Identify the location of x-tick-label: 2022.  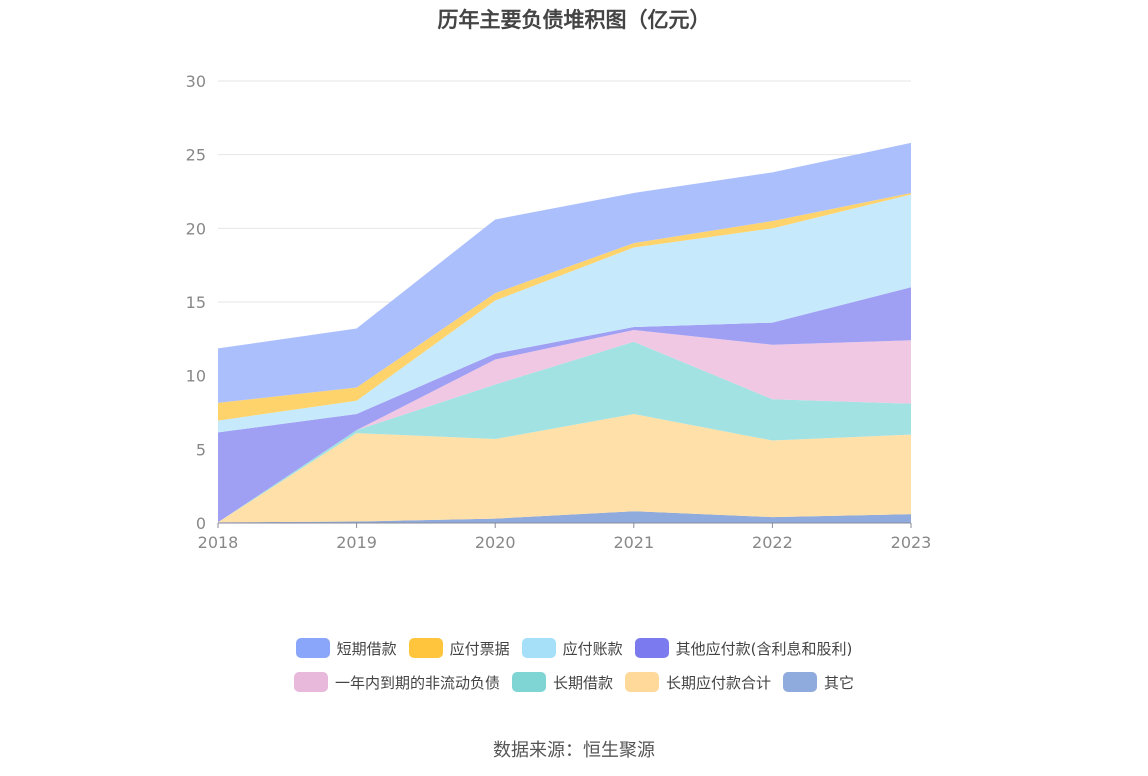
(772, 542).